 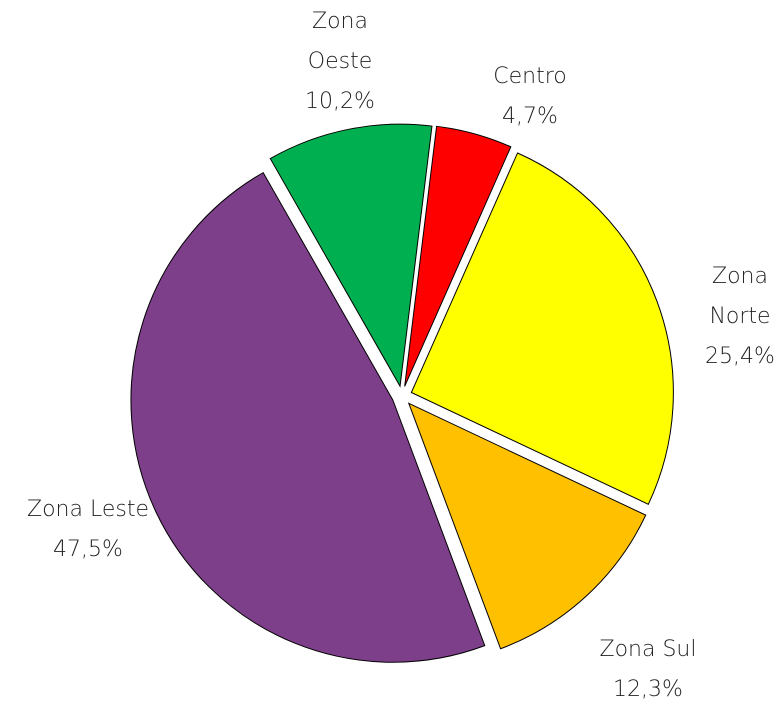 I want to click on slice-label: Centro, so click(x=530, y=76).